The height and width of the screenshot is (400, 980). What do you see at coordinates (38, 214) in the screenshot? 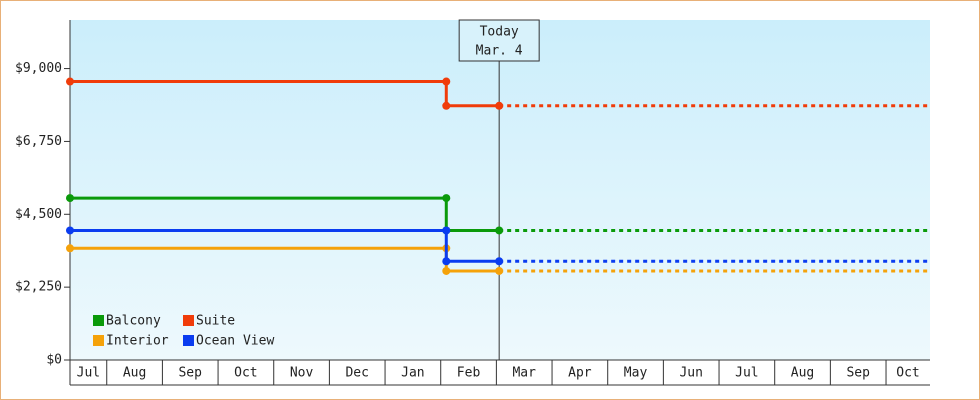
I see `y-tick-label: $4,500` at bounding box center [38, 214].